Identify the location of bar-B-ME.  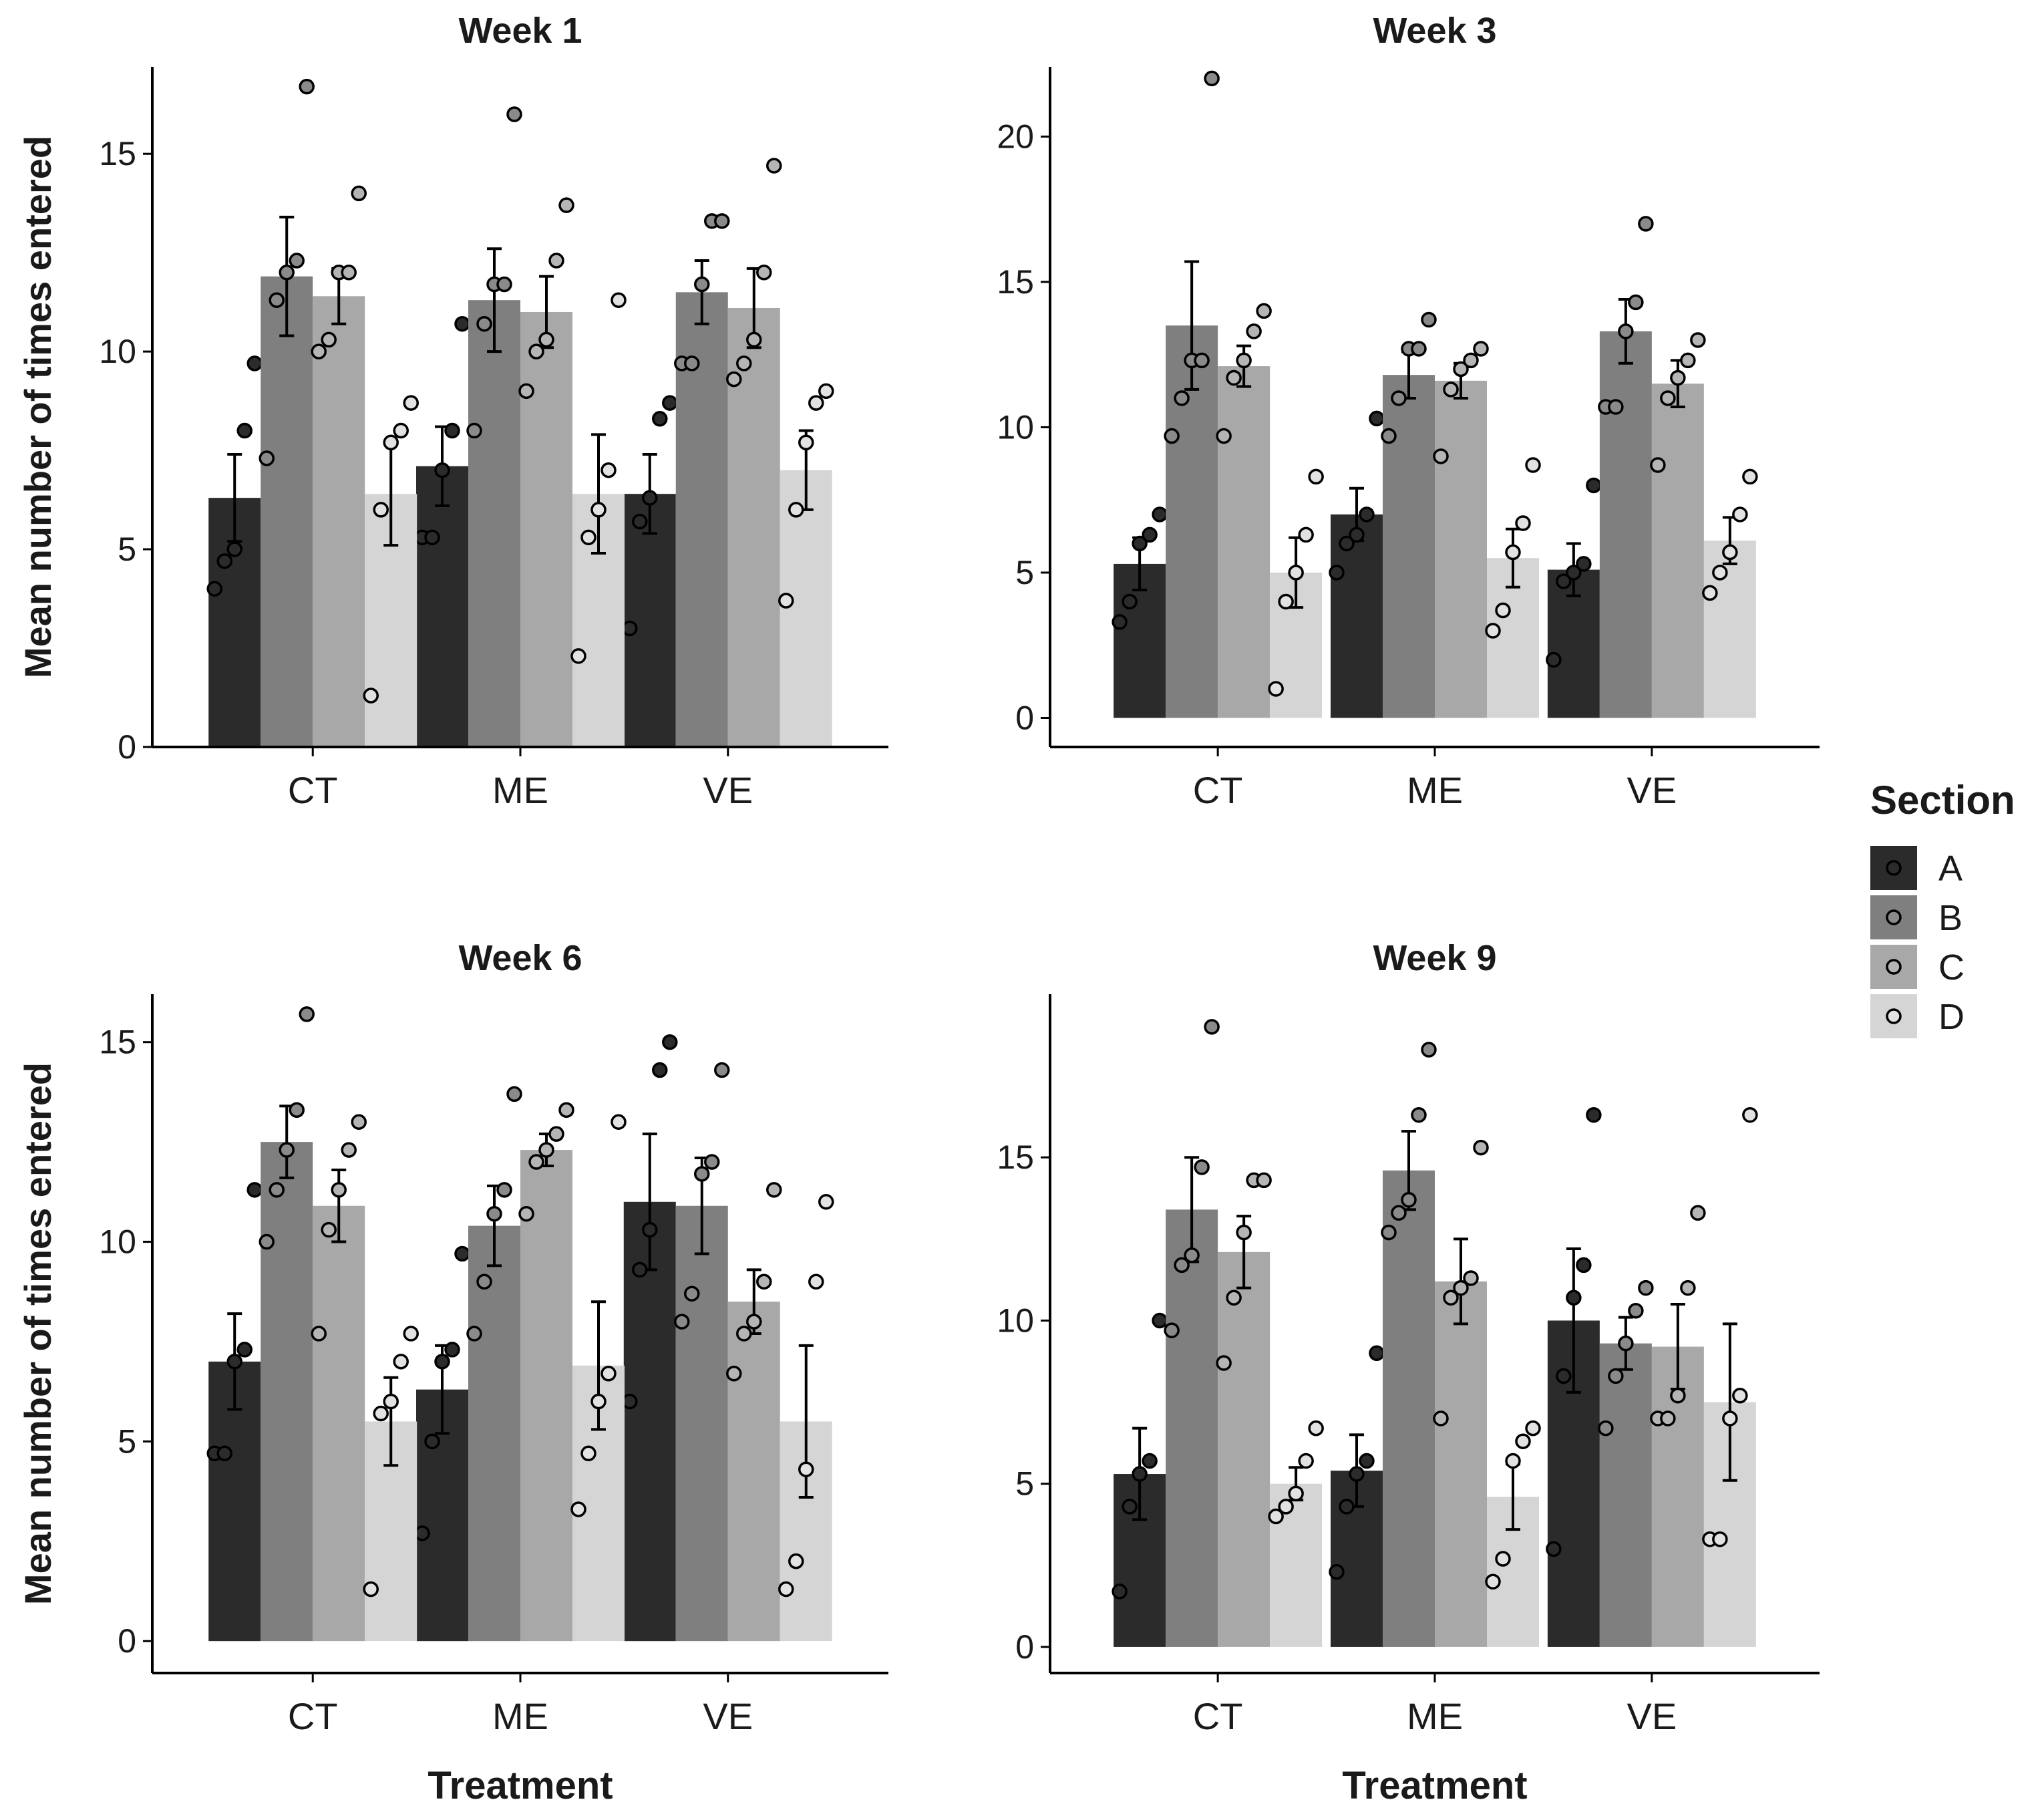
(1409, 1408).